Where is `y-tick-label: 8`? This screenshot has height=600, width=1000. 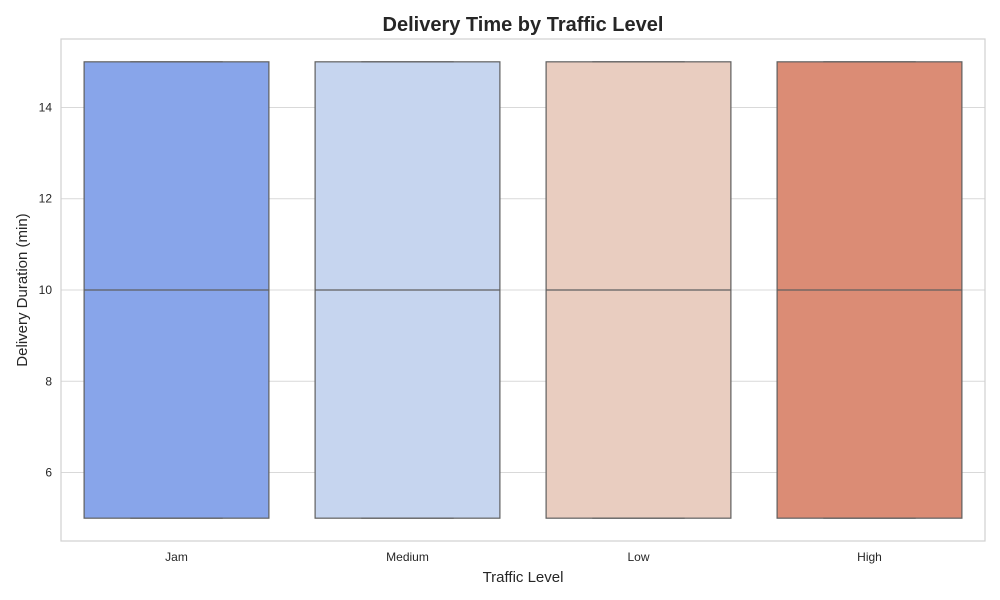 y-tick-label: 8 is located at coordinates (48, 381).